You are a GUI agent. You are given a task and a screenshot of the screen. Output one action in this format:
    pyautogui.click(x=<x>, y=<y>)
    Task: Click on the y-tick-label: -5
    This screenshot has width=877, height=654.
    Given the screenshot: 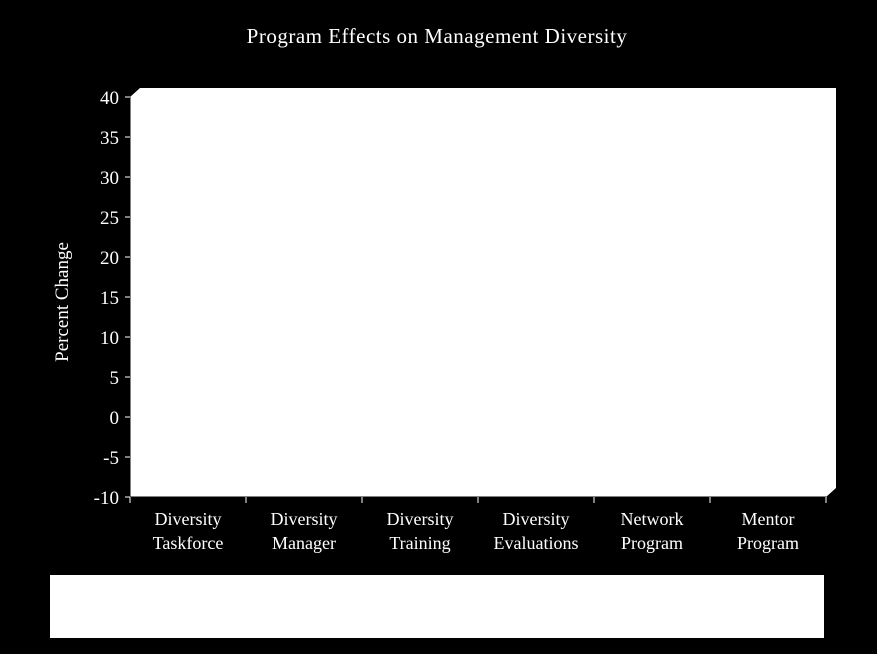 What is the action you would take?
    pyautogui.click(x=111, y=458)
    